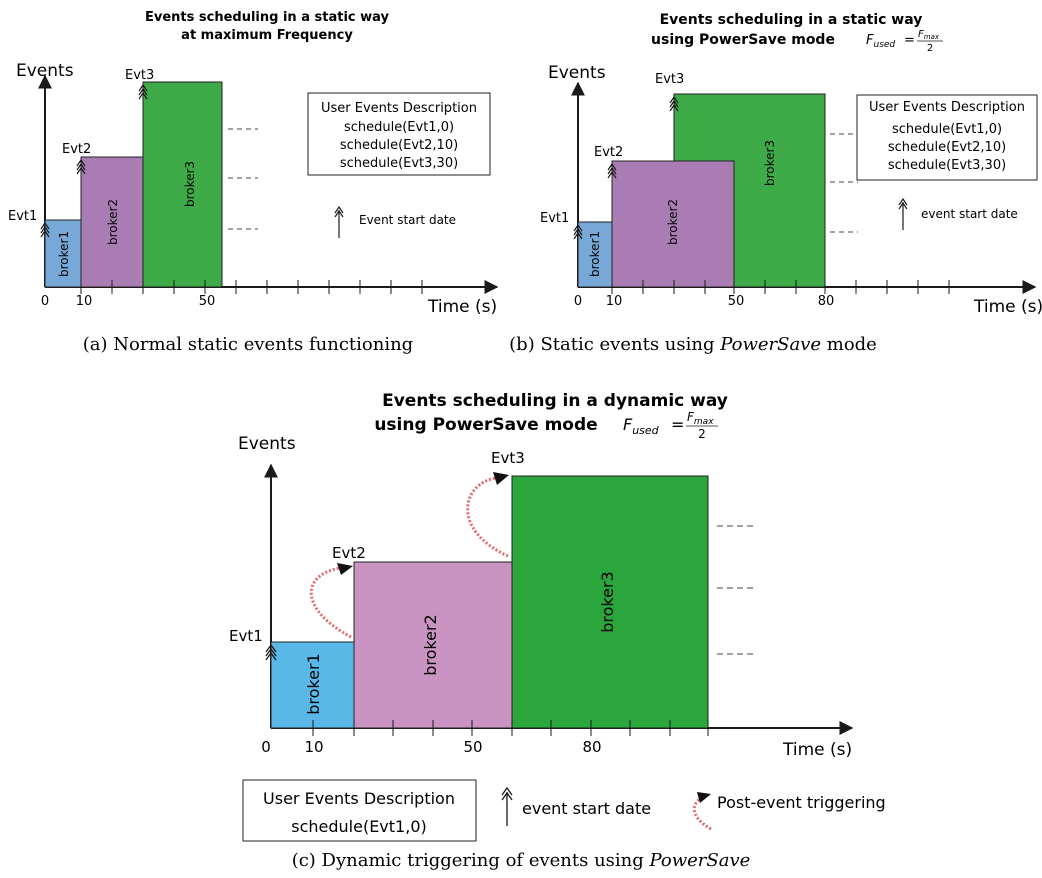 This screenshot has width=1042, height=878. I want to click on svg-text: 2, so click(930, 48).